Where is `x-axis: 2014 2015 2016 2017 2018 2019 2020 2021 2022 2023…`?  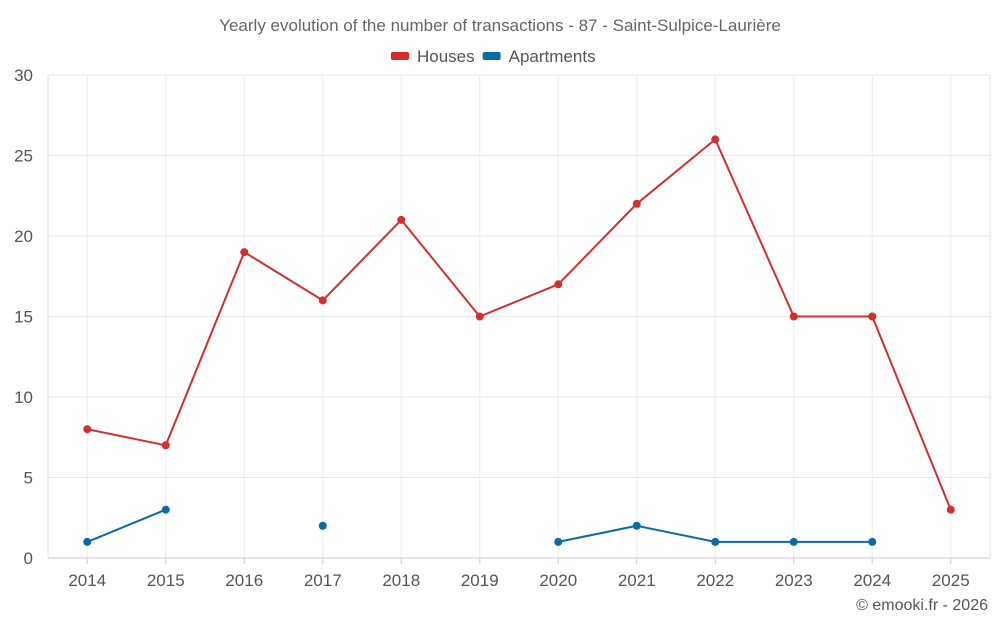
x-axis: 2014 2015 2016 2017 2018 2019 2020 2021 2022 2023… is located at coordinates (519, 573).